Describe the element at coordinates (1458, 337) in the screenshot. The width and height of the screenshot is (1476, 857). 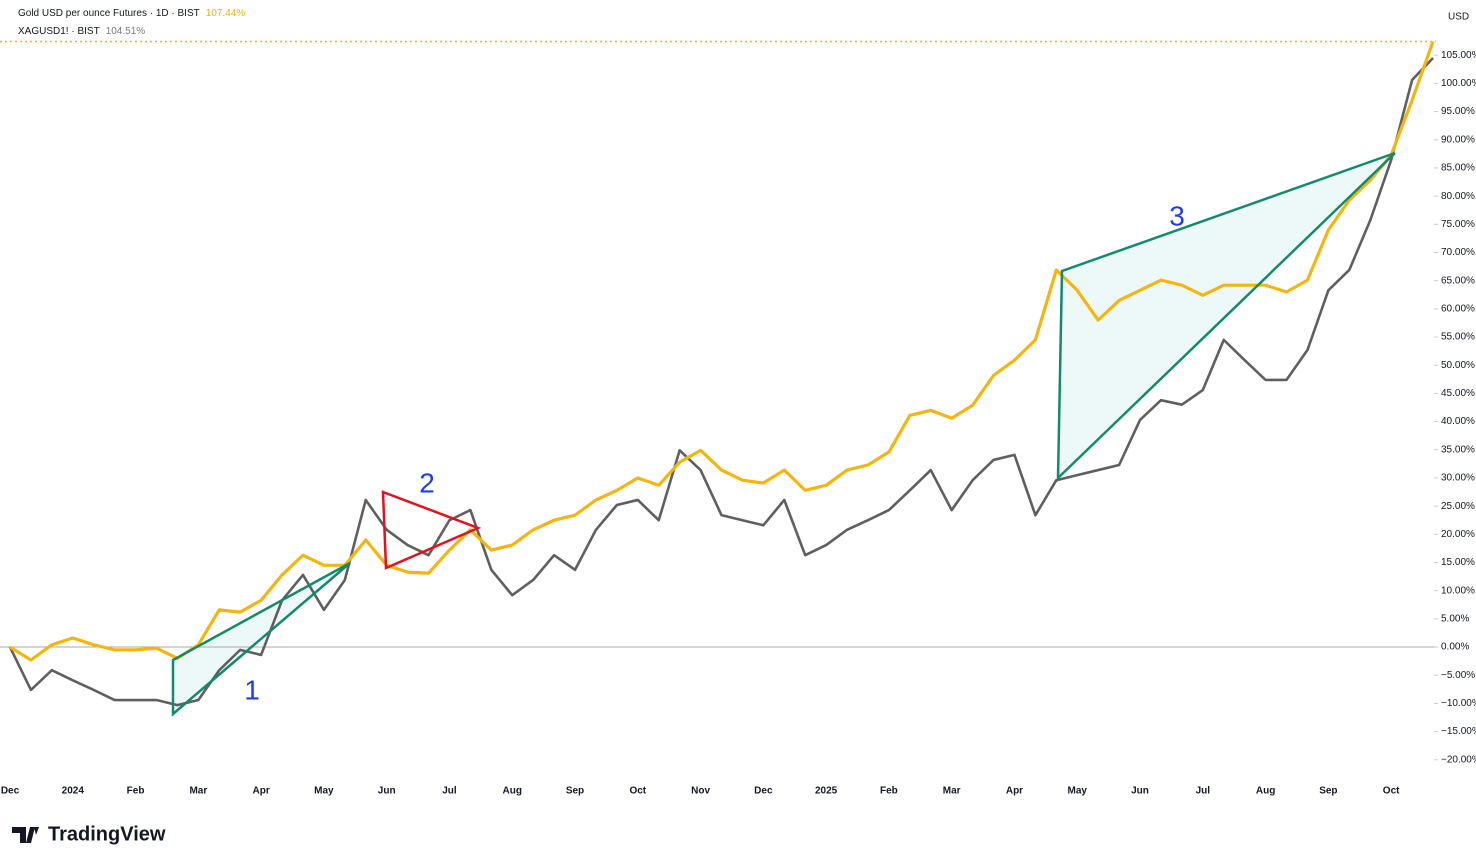
I see `y-tick-label: 55.00%` at that location.